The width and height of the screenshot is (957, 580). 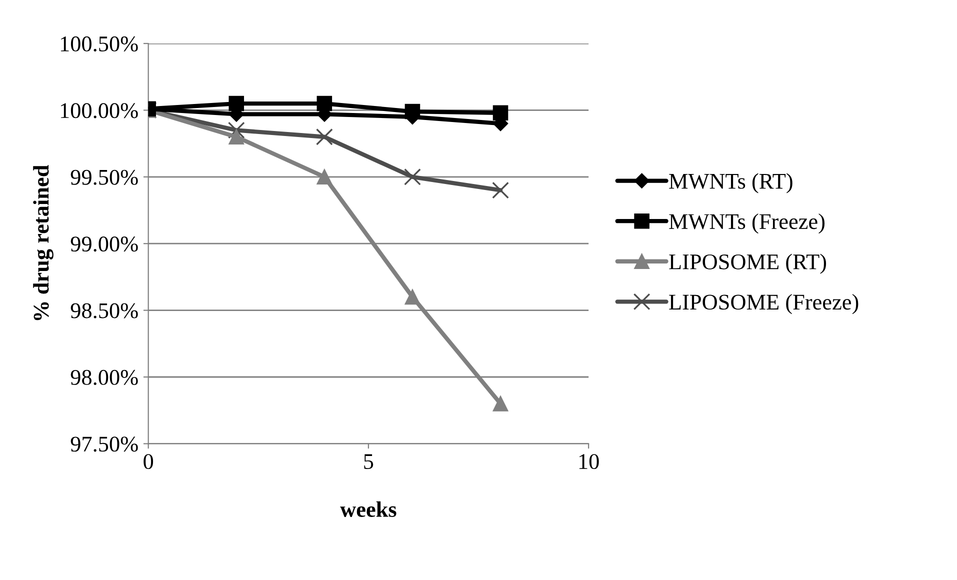 I want to click on y-tick-label: 98.50%, so click(x=104, y=310).